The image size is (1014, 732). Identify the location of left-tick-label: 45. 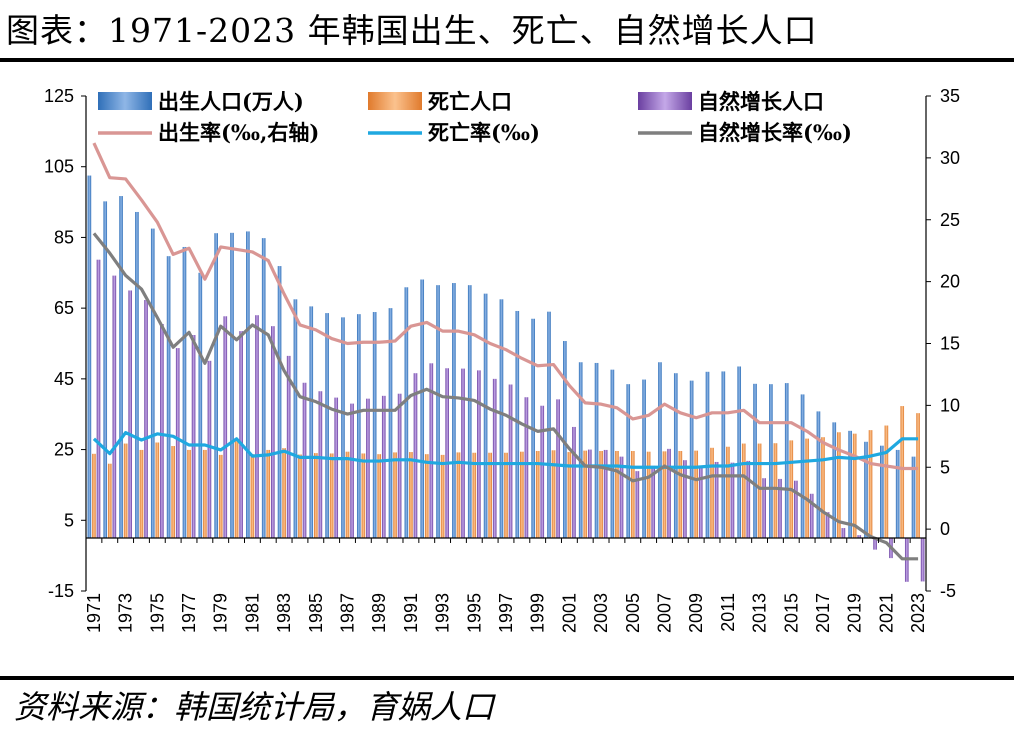
(64, 379).